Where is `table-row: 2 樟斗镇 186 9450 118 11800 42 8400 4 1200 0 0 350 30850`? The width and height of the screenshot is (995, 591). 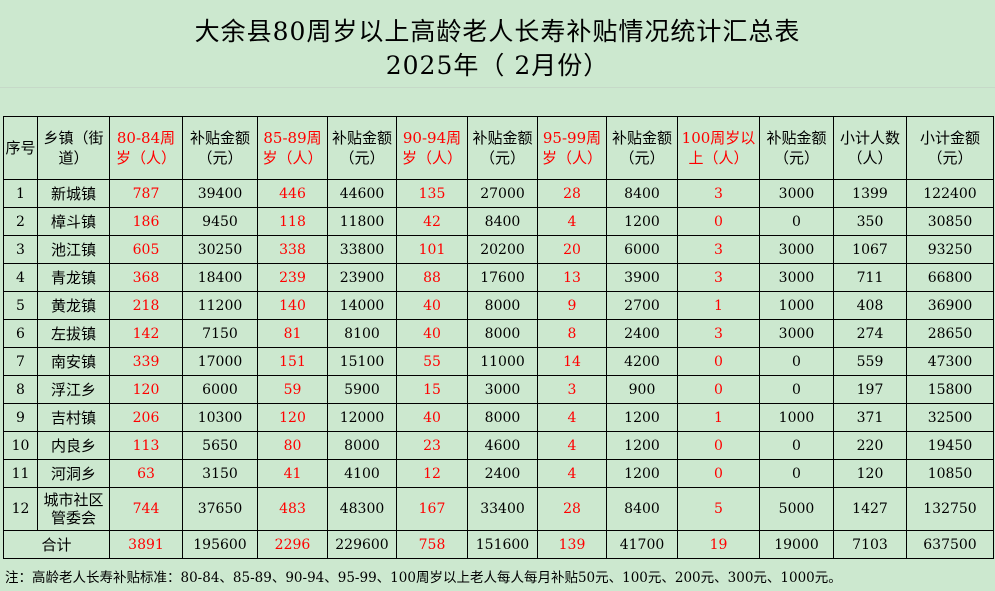
table-row: 2 樟斗镇 186 9450 118 11800 42 8400 4 1200 0 0 350 30850 is located at coordinates (498, 221).